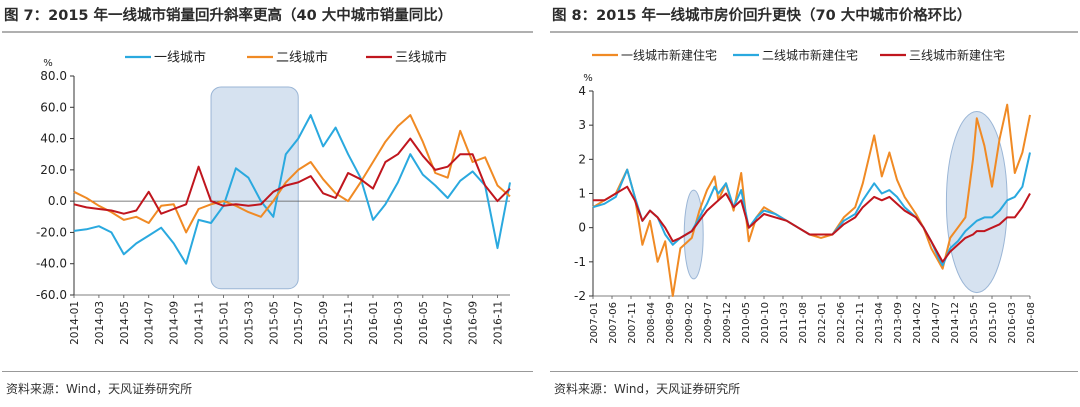 This screenshot has width=1080, height=407. Describe the element at coordinates (917, 323) in the screenshot. I see `x-tick-label: 2014-02` at that location.